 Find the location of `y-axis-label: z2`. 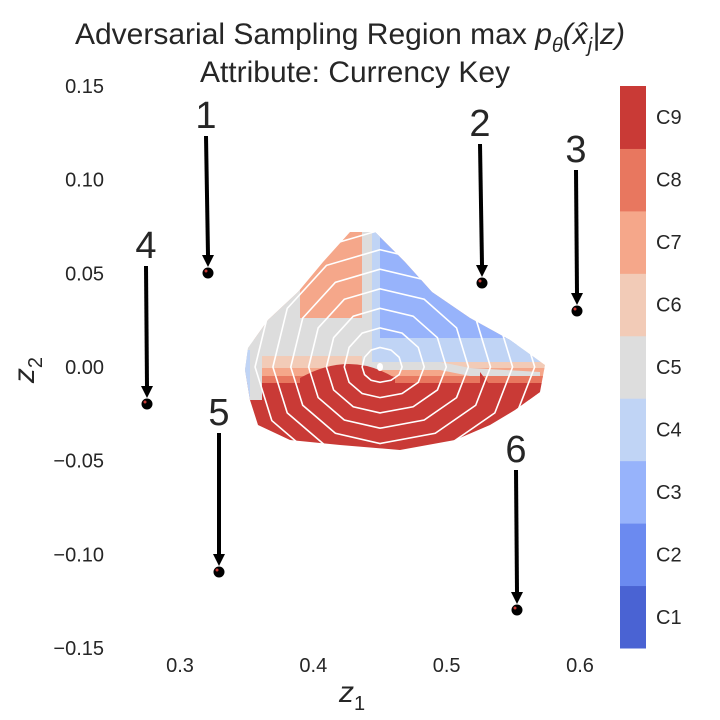

y-axis-label: z2 is located at coordinates (27, 370).